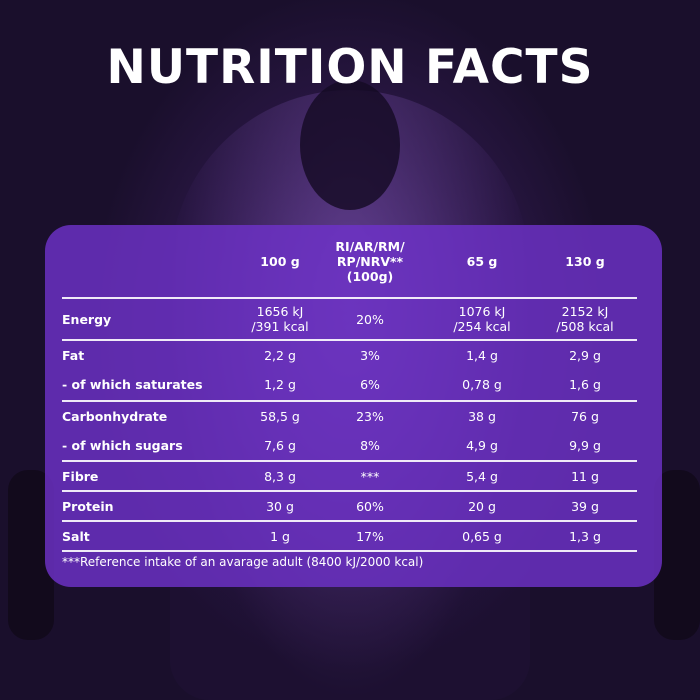  What do you see at coordinates (370, 445) in the screenshot?
I see `cell-value: 8%` at bounding box center [370, 445].